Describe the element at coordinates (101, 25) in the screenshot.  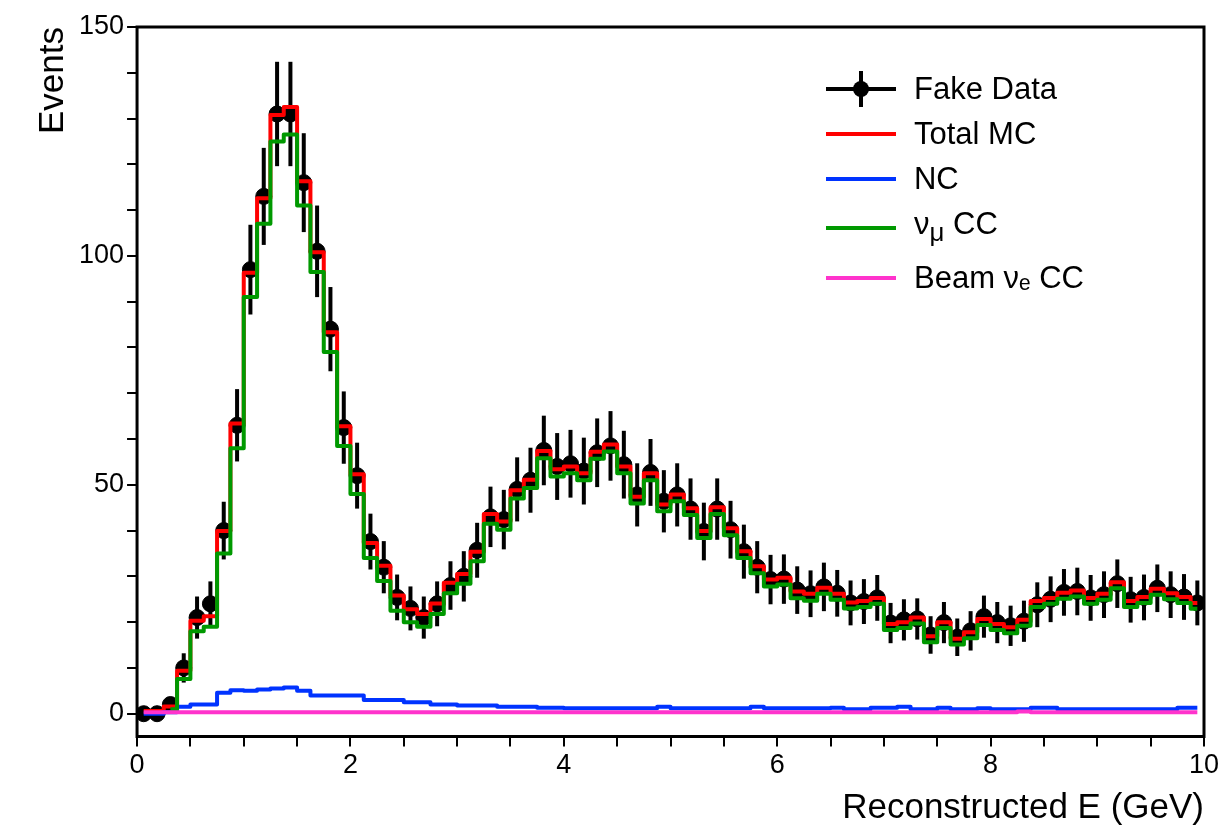
I see `y-tick-label: 150` at that location.